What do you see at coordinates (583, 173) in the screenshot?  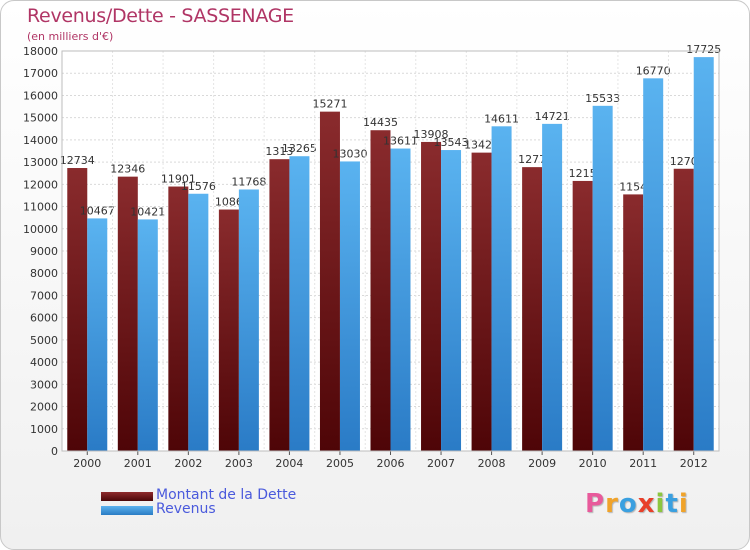 I see `data-label-dette: 1215` at bounding box center [583, 173].